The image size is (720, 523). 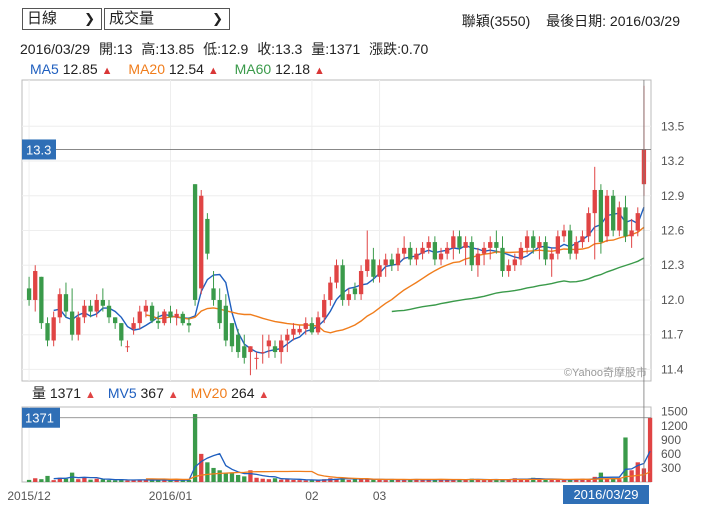 I want to click on volume-legend-label: 量, so click(x=41, y=393).